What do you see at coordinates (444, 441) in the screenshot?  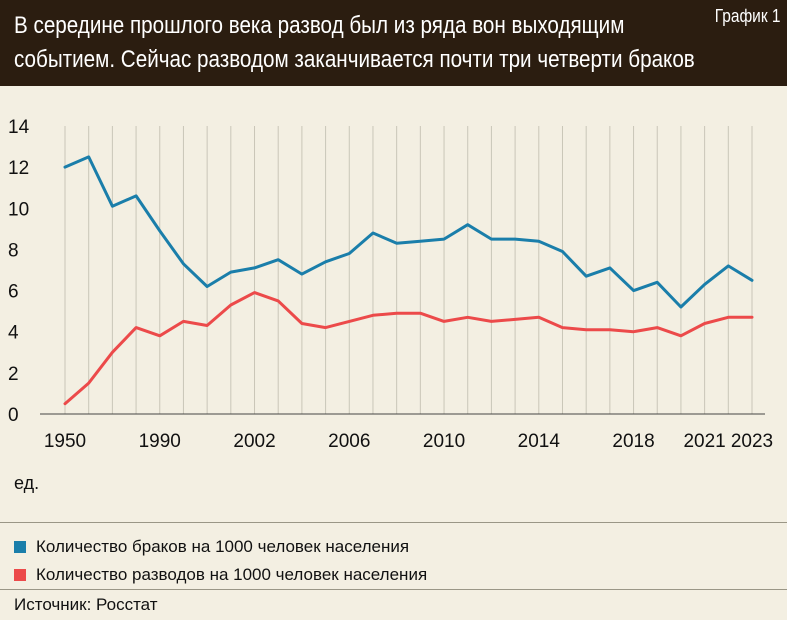 I see `x-tick-label: 2010` at bounding box center [444, 441].